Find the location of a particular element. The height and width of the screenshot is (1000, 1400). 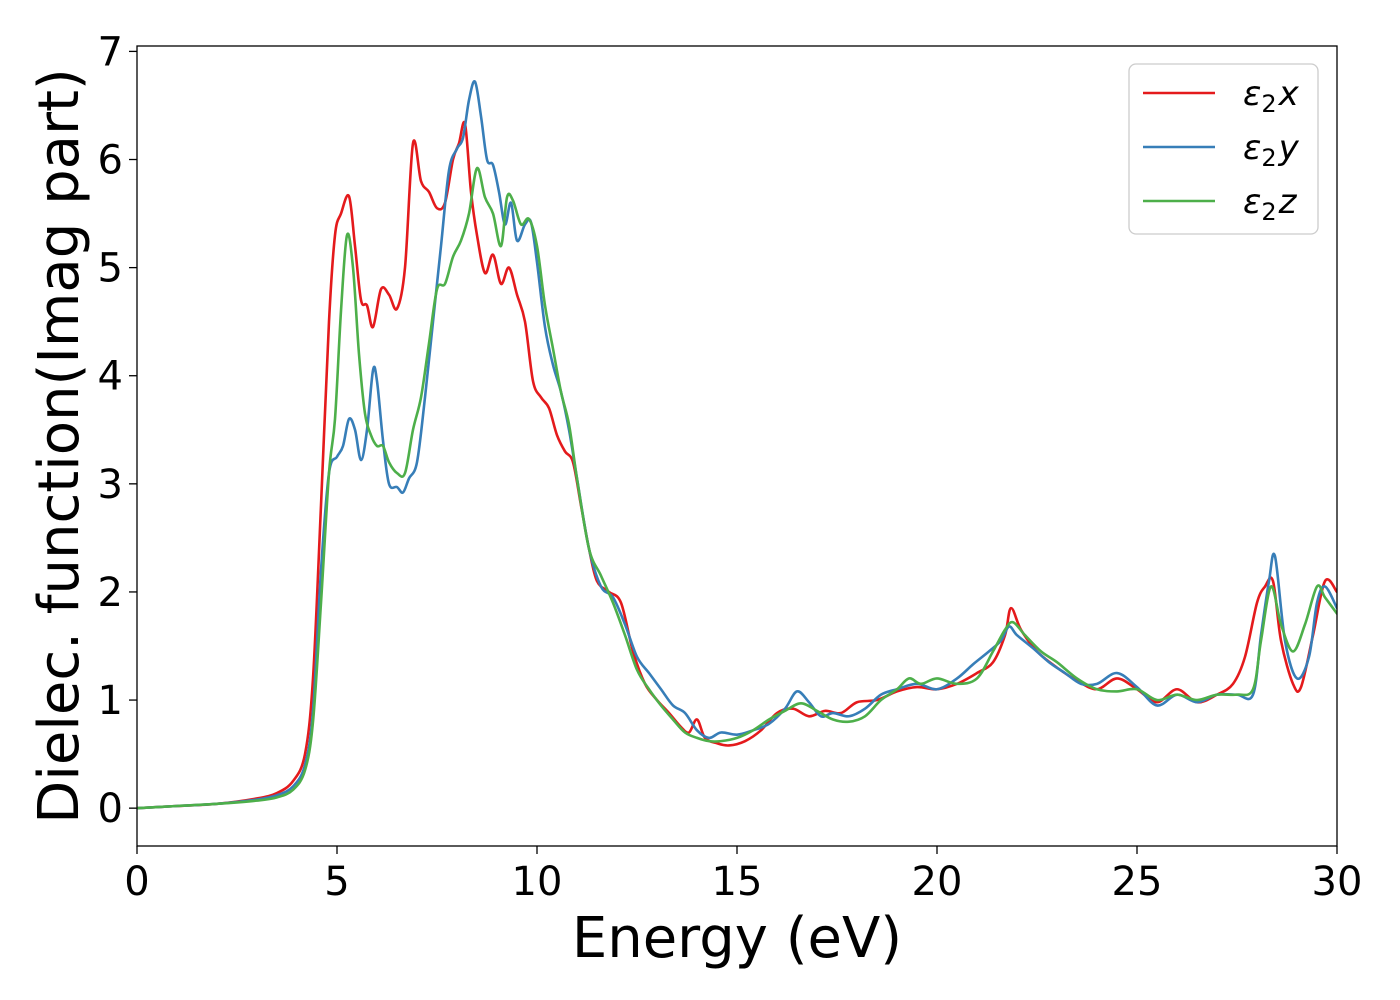

legend-label-x: ε2x is located at coordinates (1271, 96).